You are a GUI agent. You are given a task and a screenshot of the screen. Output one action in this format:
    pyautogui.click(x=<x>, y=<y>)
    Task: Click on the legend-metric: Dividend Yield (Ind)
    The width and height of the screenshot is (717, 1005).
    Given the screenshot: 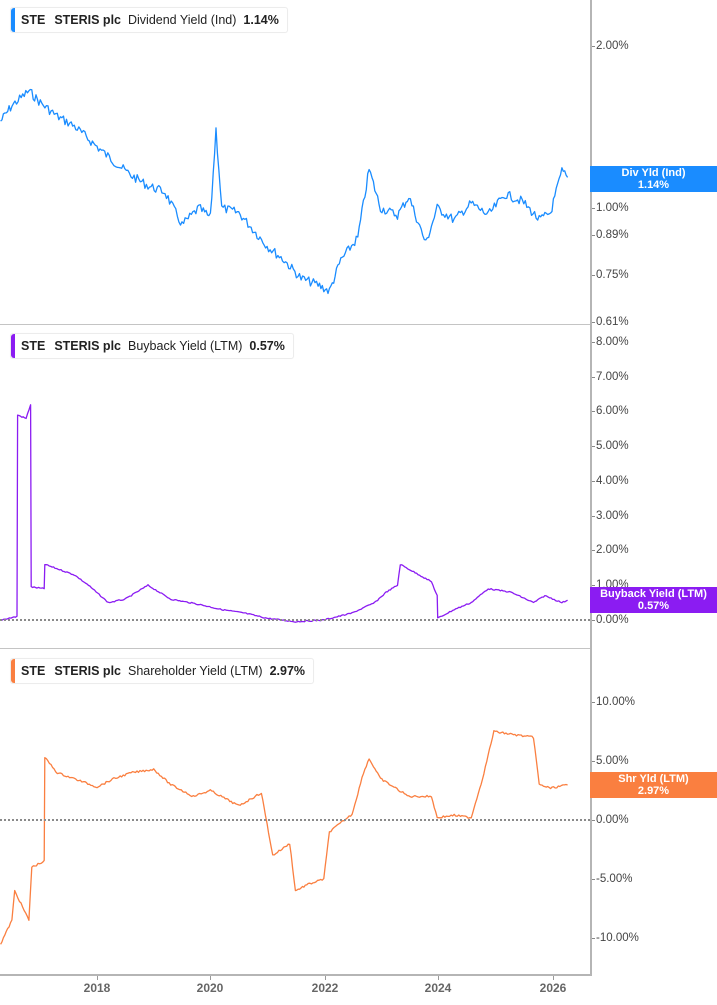 What is the action you would take?
    pyautogui.click(x=182, y=20)
    